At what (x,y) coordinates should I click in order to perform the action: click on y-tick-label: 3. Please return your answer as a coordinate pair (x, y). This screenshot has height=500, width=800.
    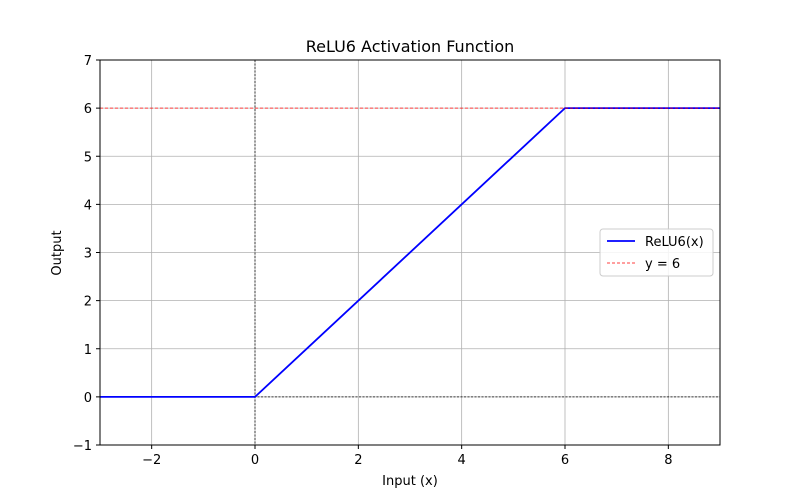
    Looking at the image, I should click on (88, 254).